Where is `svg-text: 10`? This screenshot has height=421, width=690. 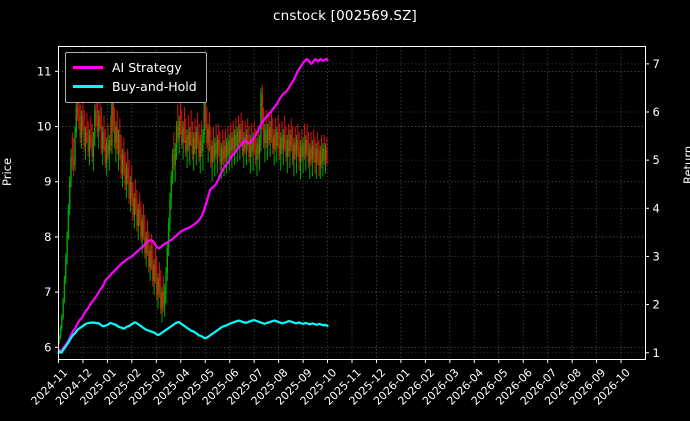 svg-text: 10 is located at coordinates (44, 127).